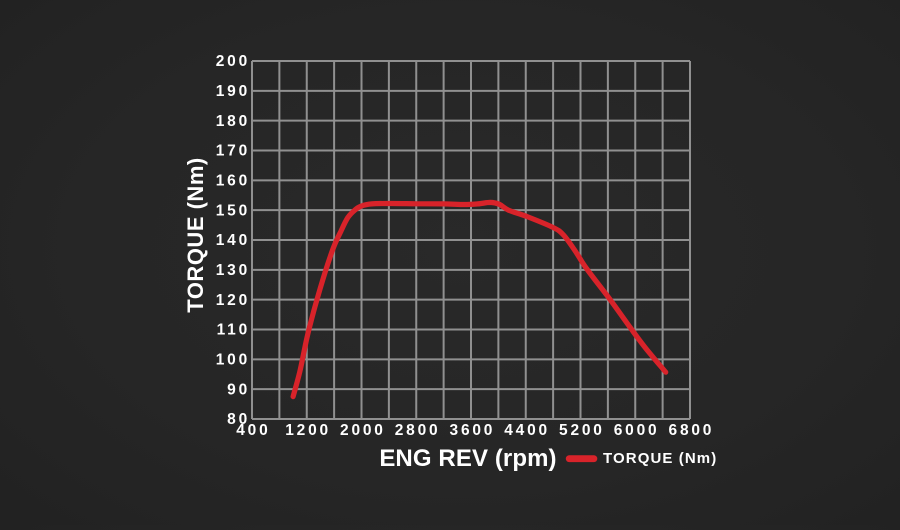 The image size is (900, 530). Describe the element at coordinates (233, 61) in the screenshot. I see `svg-text: 200` at that location.